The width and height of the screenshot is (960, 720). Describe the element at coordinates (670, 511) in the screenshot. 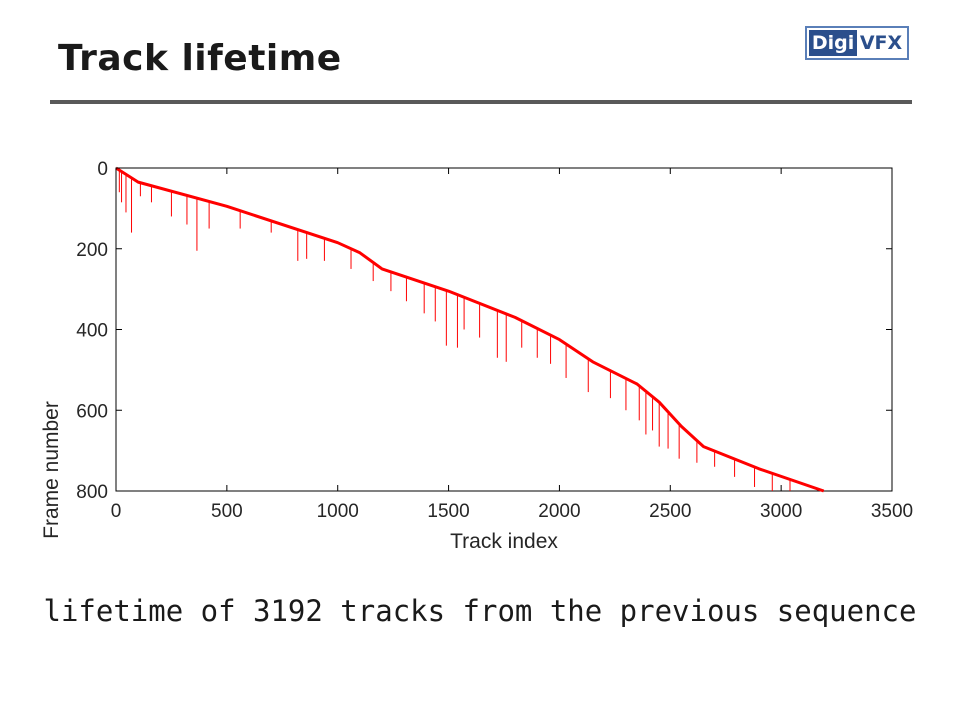

I see `x-tick-label: 2500` at that location.